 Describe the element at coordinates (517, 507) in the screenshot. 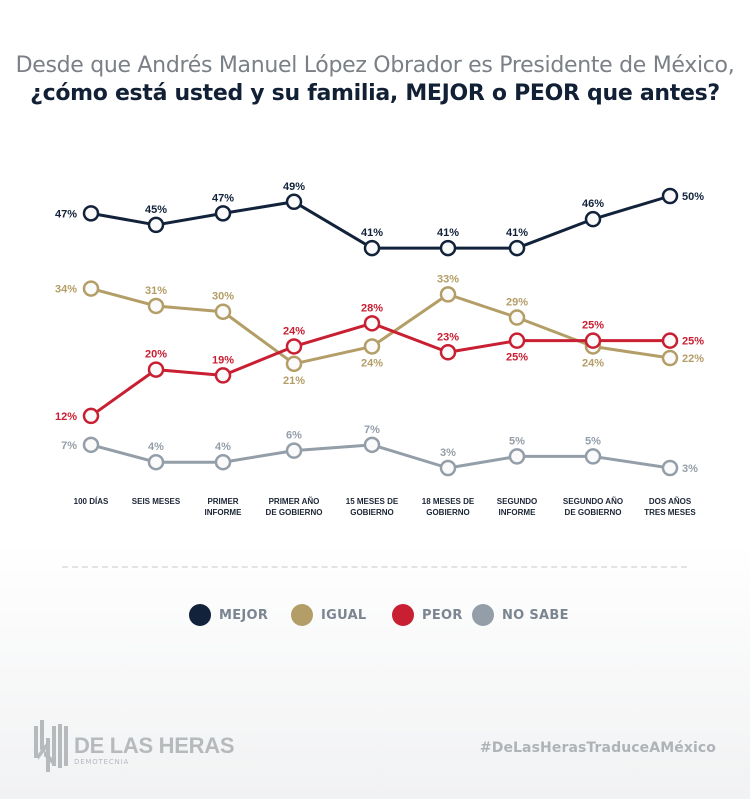

I see `x-tick-label: SEGUNDO INFORME` at that location.